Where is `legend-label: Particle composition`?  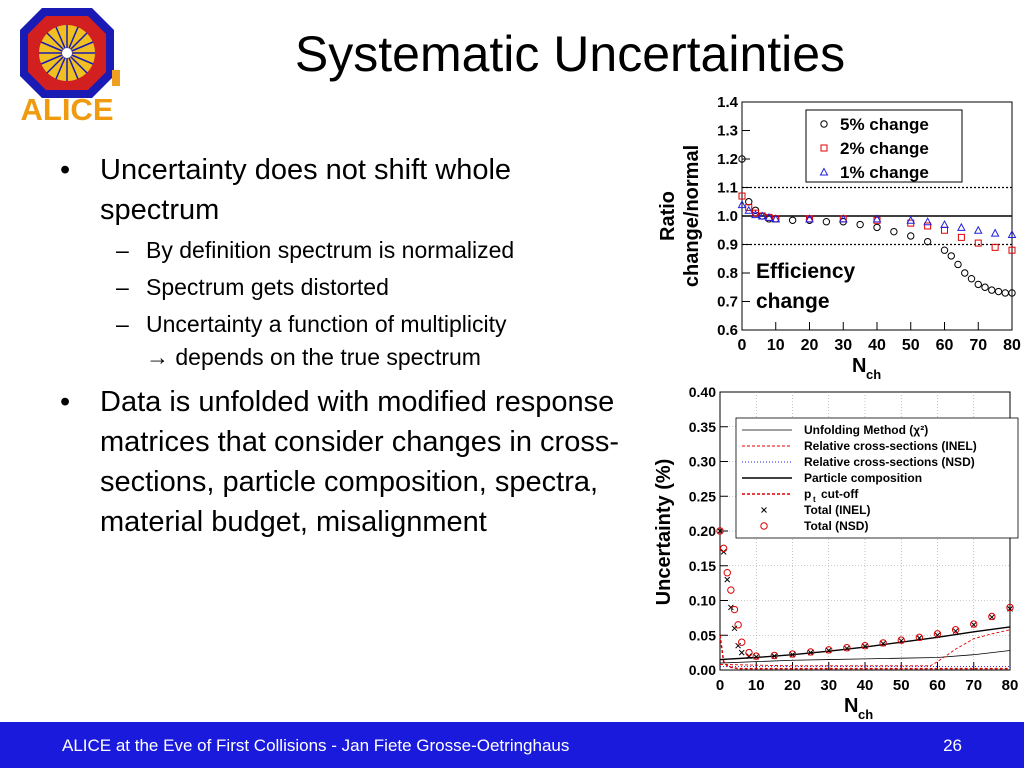 legend-label: Particle composition is located at coordinates (863, 478).